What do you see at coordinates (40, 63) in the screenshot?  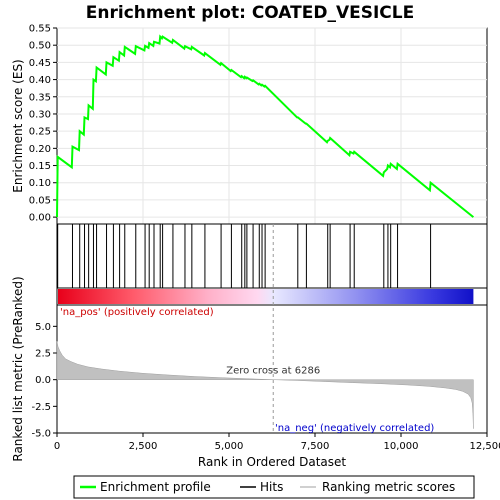 I see `es-y-tick-label: 0.45` at bounding box center [40, 63].